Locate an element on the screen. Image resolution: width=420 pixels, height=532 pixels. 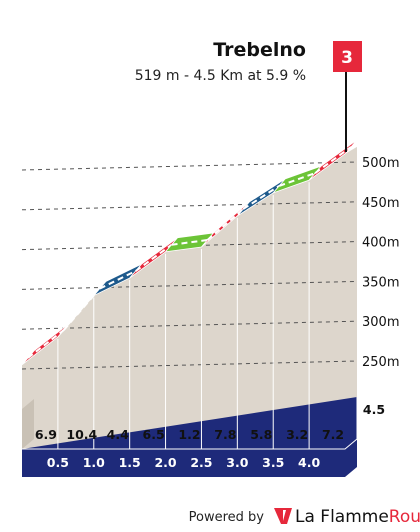
gradient-label: 10.4 is located at coordinates (81, 434).